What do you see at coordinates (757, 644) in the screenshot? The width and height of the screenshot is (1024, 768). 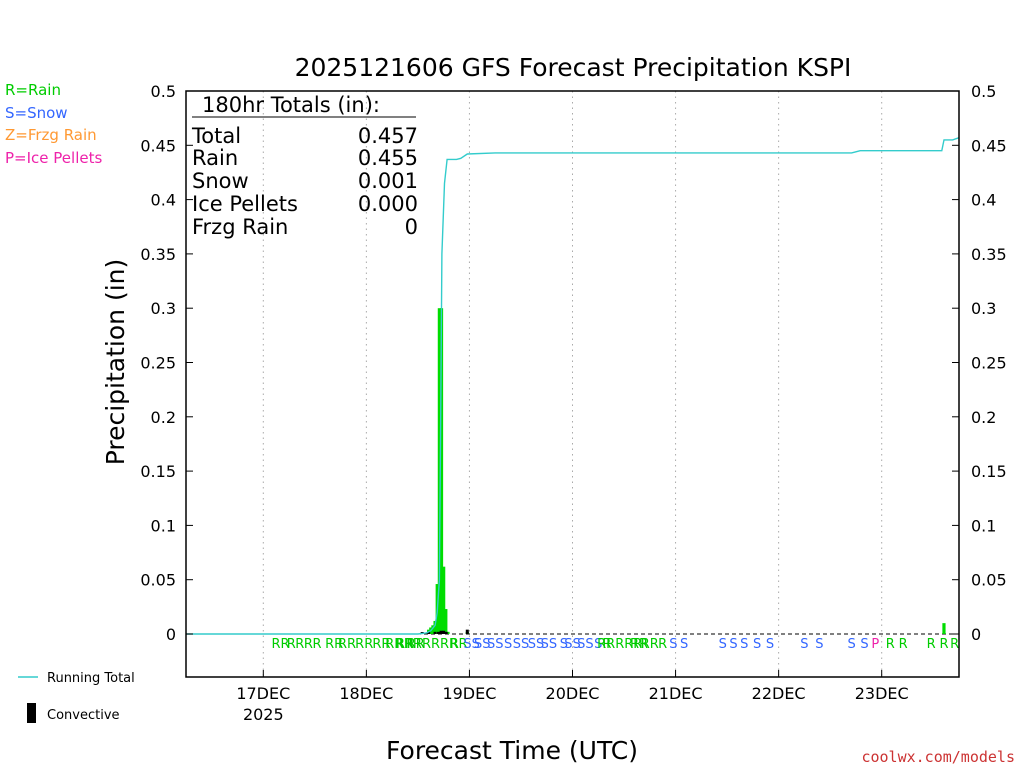 I see `precip-type-36: S` at bounding box center [757, 644].